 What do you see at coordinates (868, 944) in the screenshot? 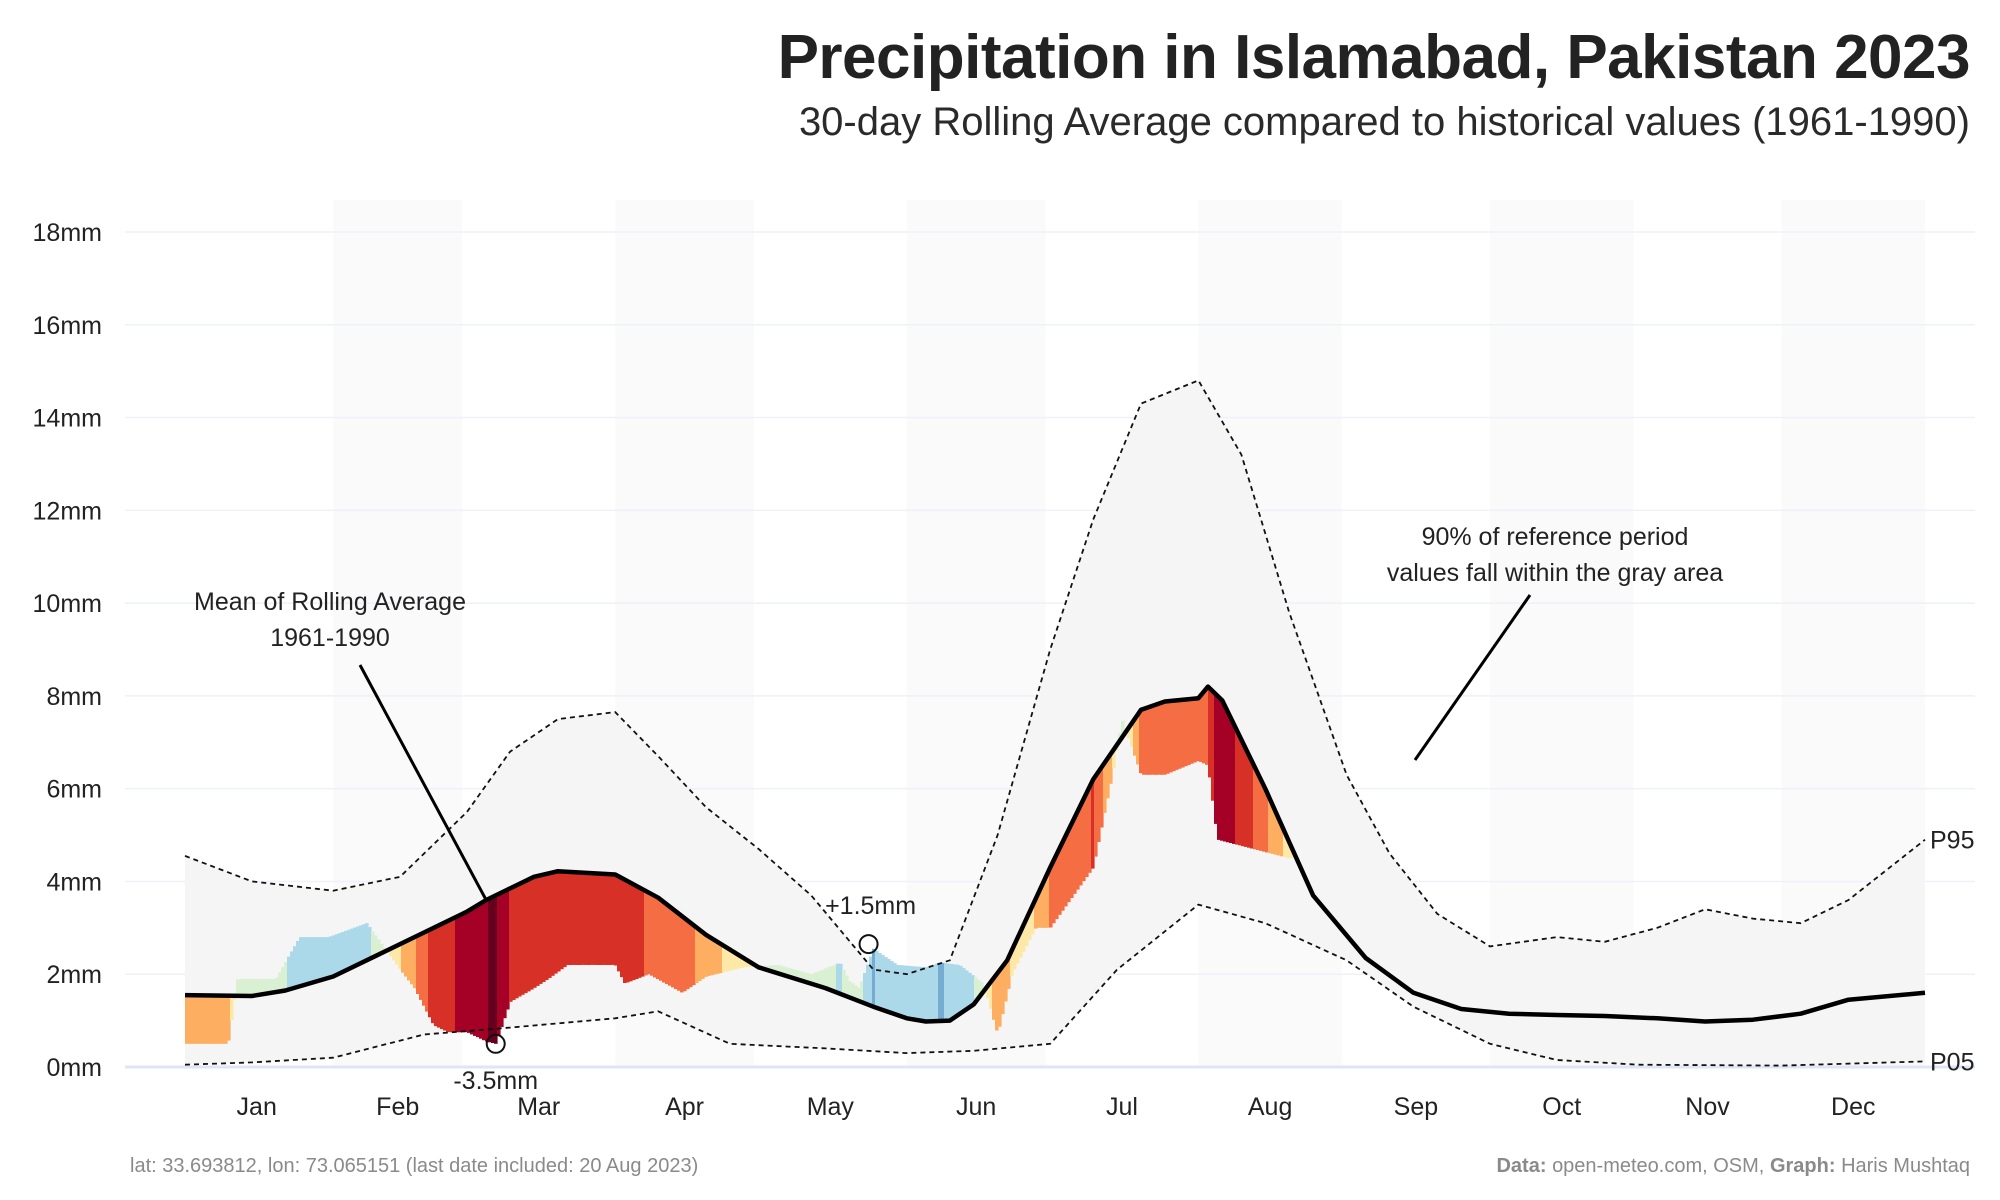
I see `annotation-marker` at bounding box center [868, 944].